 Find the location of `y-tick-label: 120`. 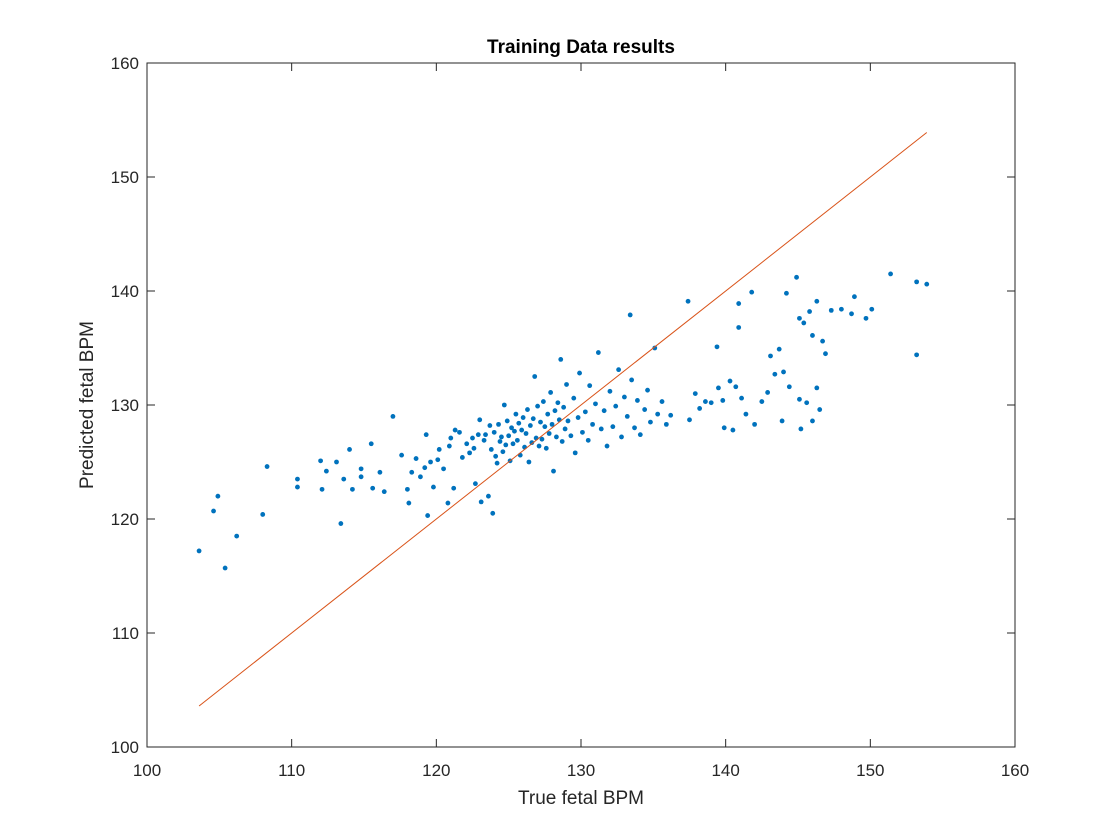

y-tick-label: 120 is located at coordinates (125, 519).